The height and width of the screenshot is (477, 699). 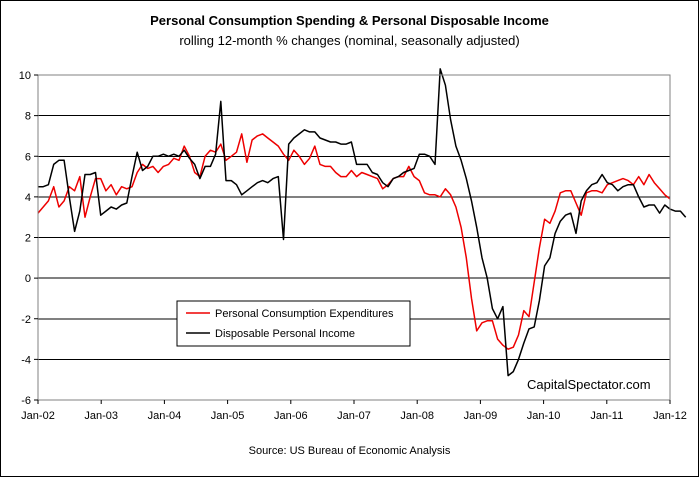 What do you see at coordinates (28, 157) in the screenshot?
I see `y-tick-label: 6` at bounding box center [28, 157].